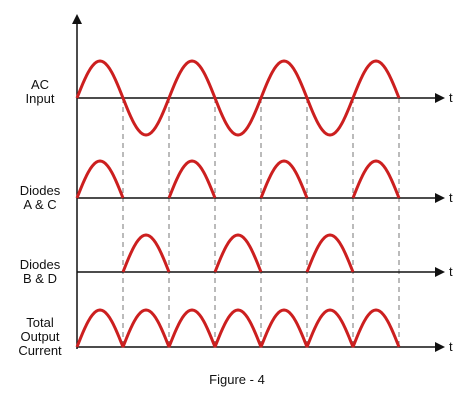 This screenshot has width=474, height=400. I want to click on trace-label: Total, so click(40, 322).